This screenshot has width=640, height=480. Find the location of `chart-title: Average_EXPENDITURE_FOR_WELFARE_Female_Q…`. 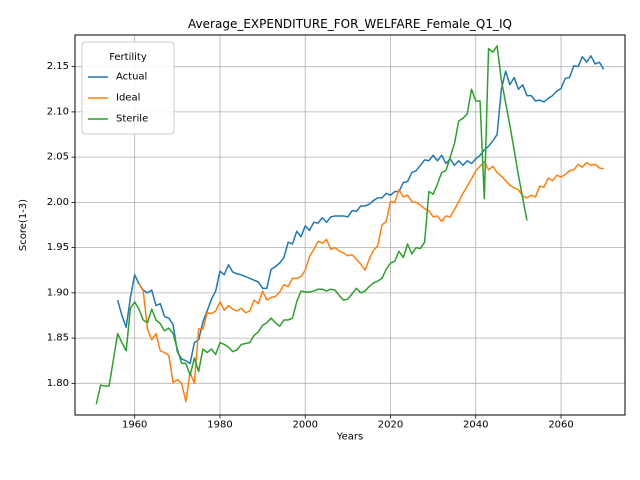

chart-title: Average_EXPENDITURE_FOR_WELFARE_Female_Q… is located at coordinates (350, 24).